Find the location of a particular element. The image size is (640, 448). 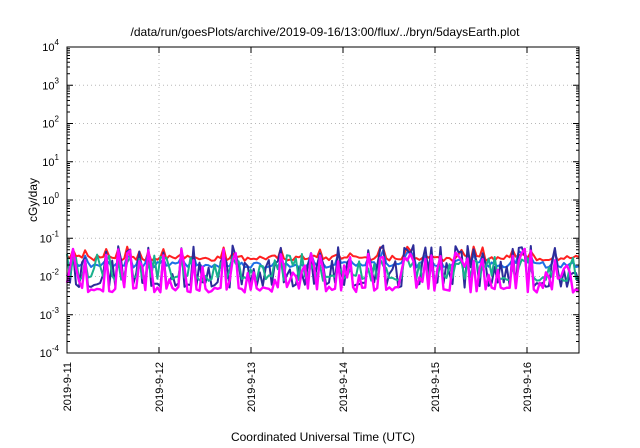

y-tick-label: 10⁻¹ is located at coordinates (50, 237).